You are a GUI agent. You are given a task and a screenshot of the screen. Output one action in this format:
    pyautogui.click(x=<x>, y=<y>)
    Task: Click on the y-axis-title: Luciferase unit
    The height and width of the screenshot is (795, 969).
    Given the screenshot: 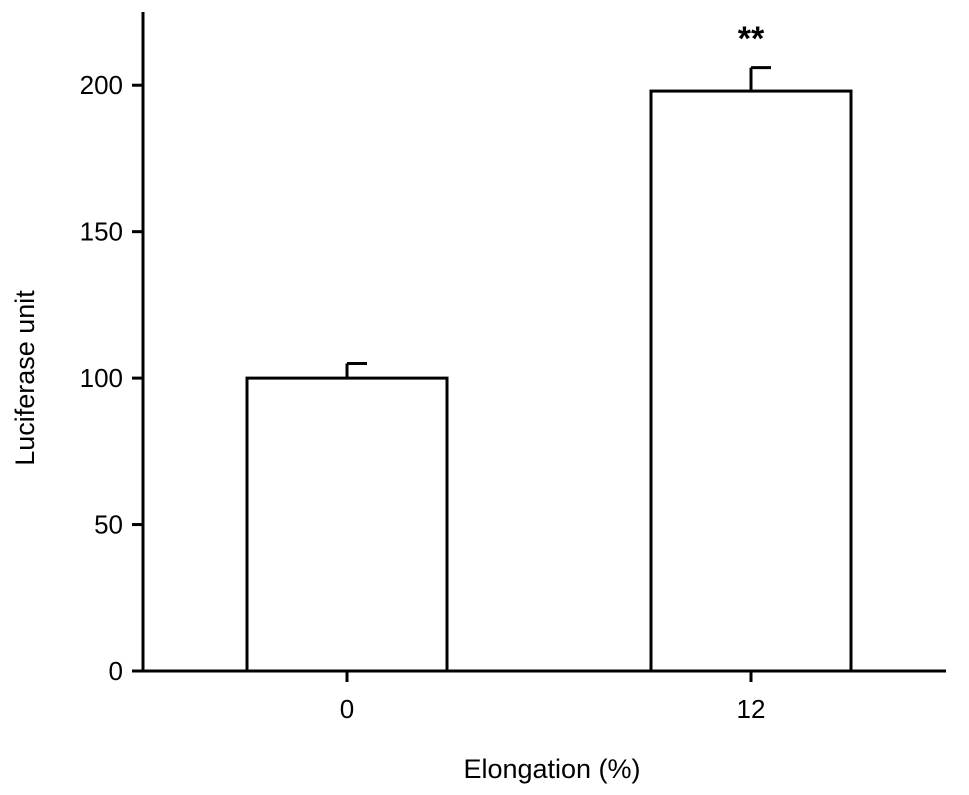 What is the action you would take?
    pyautogui.click(x=25, y=378)
    